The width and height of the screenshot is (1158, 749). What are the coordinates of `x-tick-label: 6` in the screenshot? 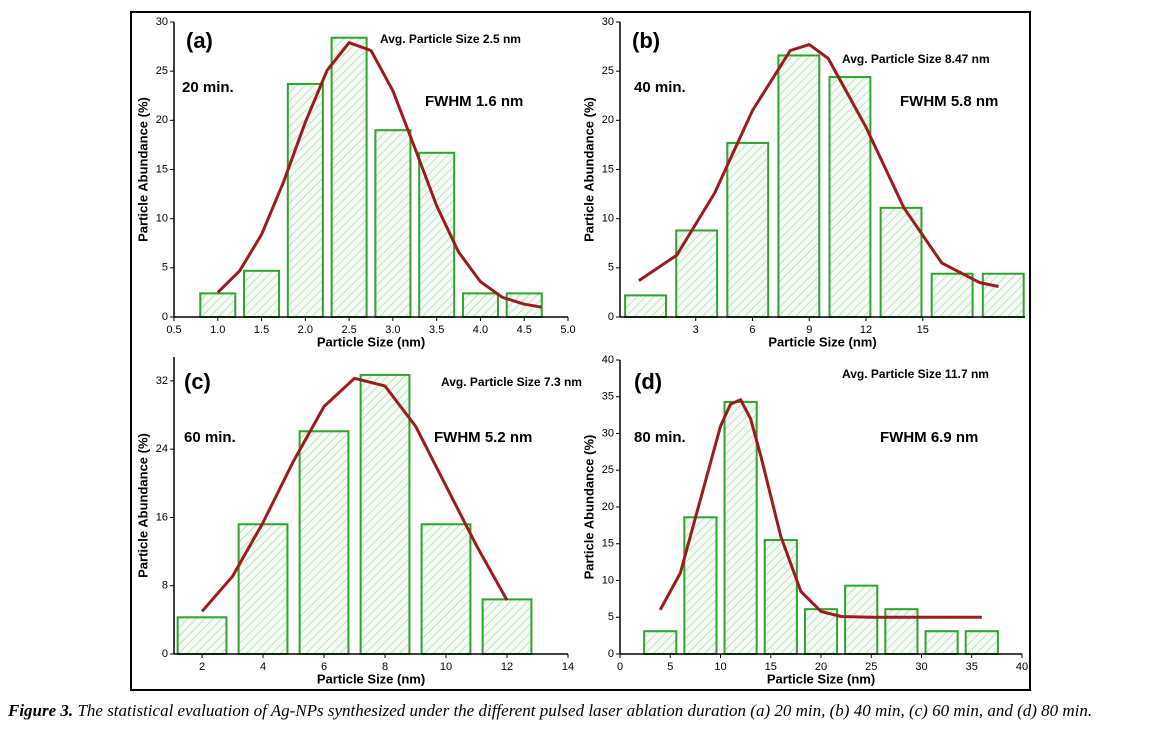 It's located at (752, 330).